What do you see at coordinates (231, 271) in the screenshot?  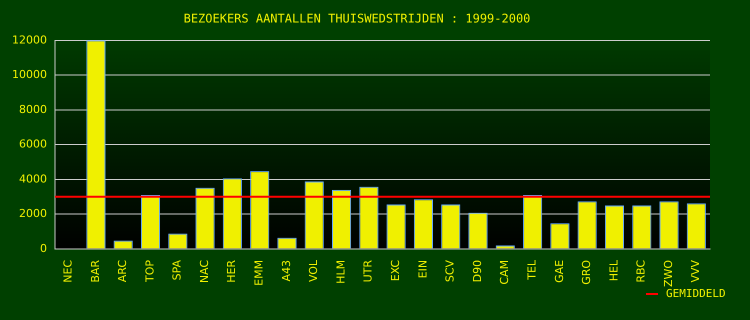 I see `x-tick-label: HER` at bounding box center [231, 271].